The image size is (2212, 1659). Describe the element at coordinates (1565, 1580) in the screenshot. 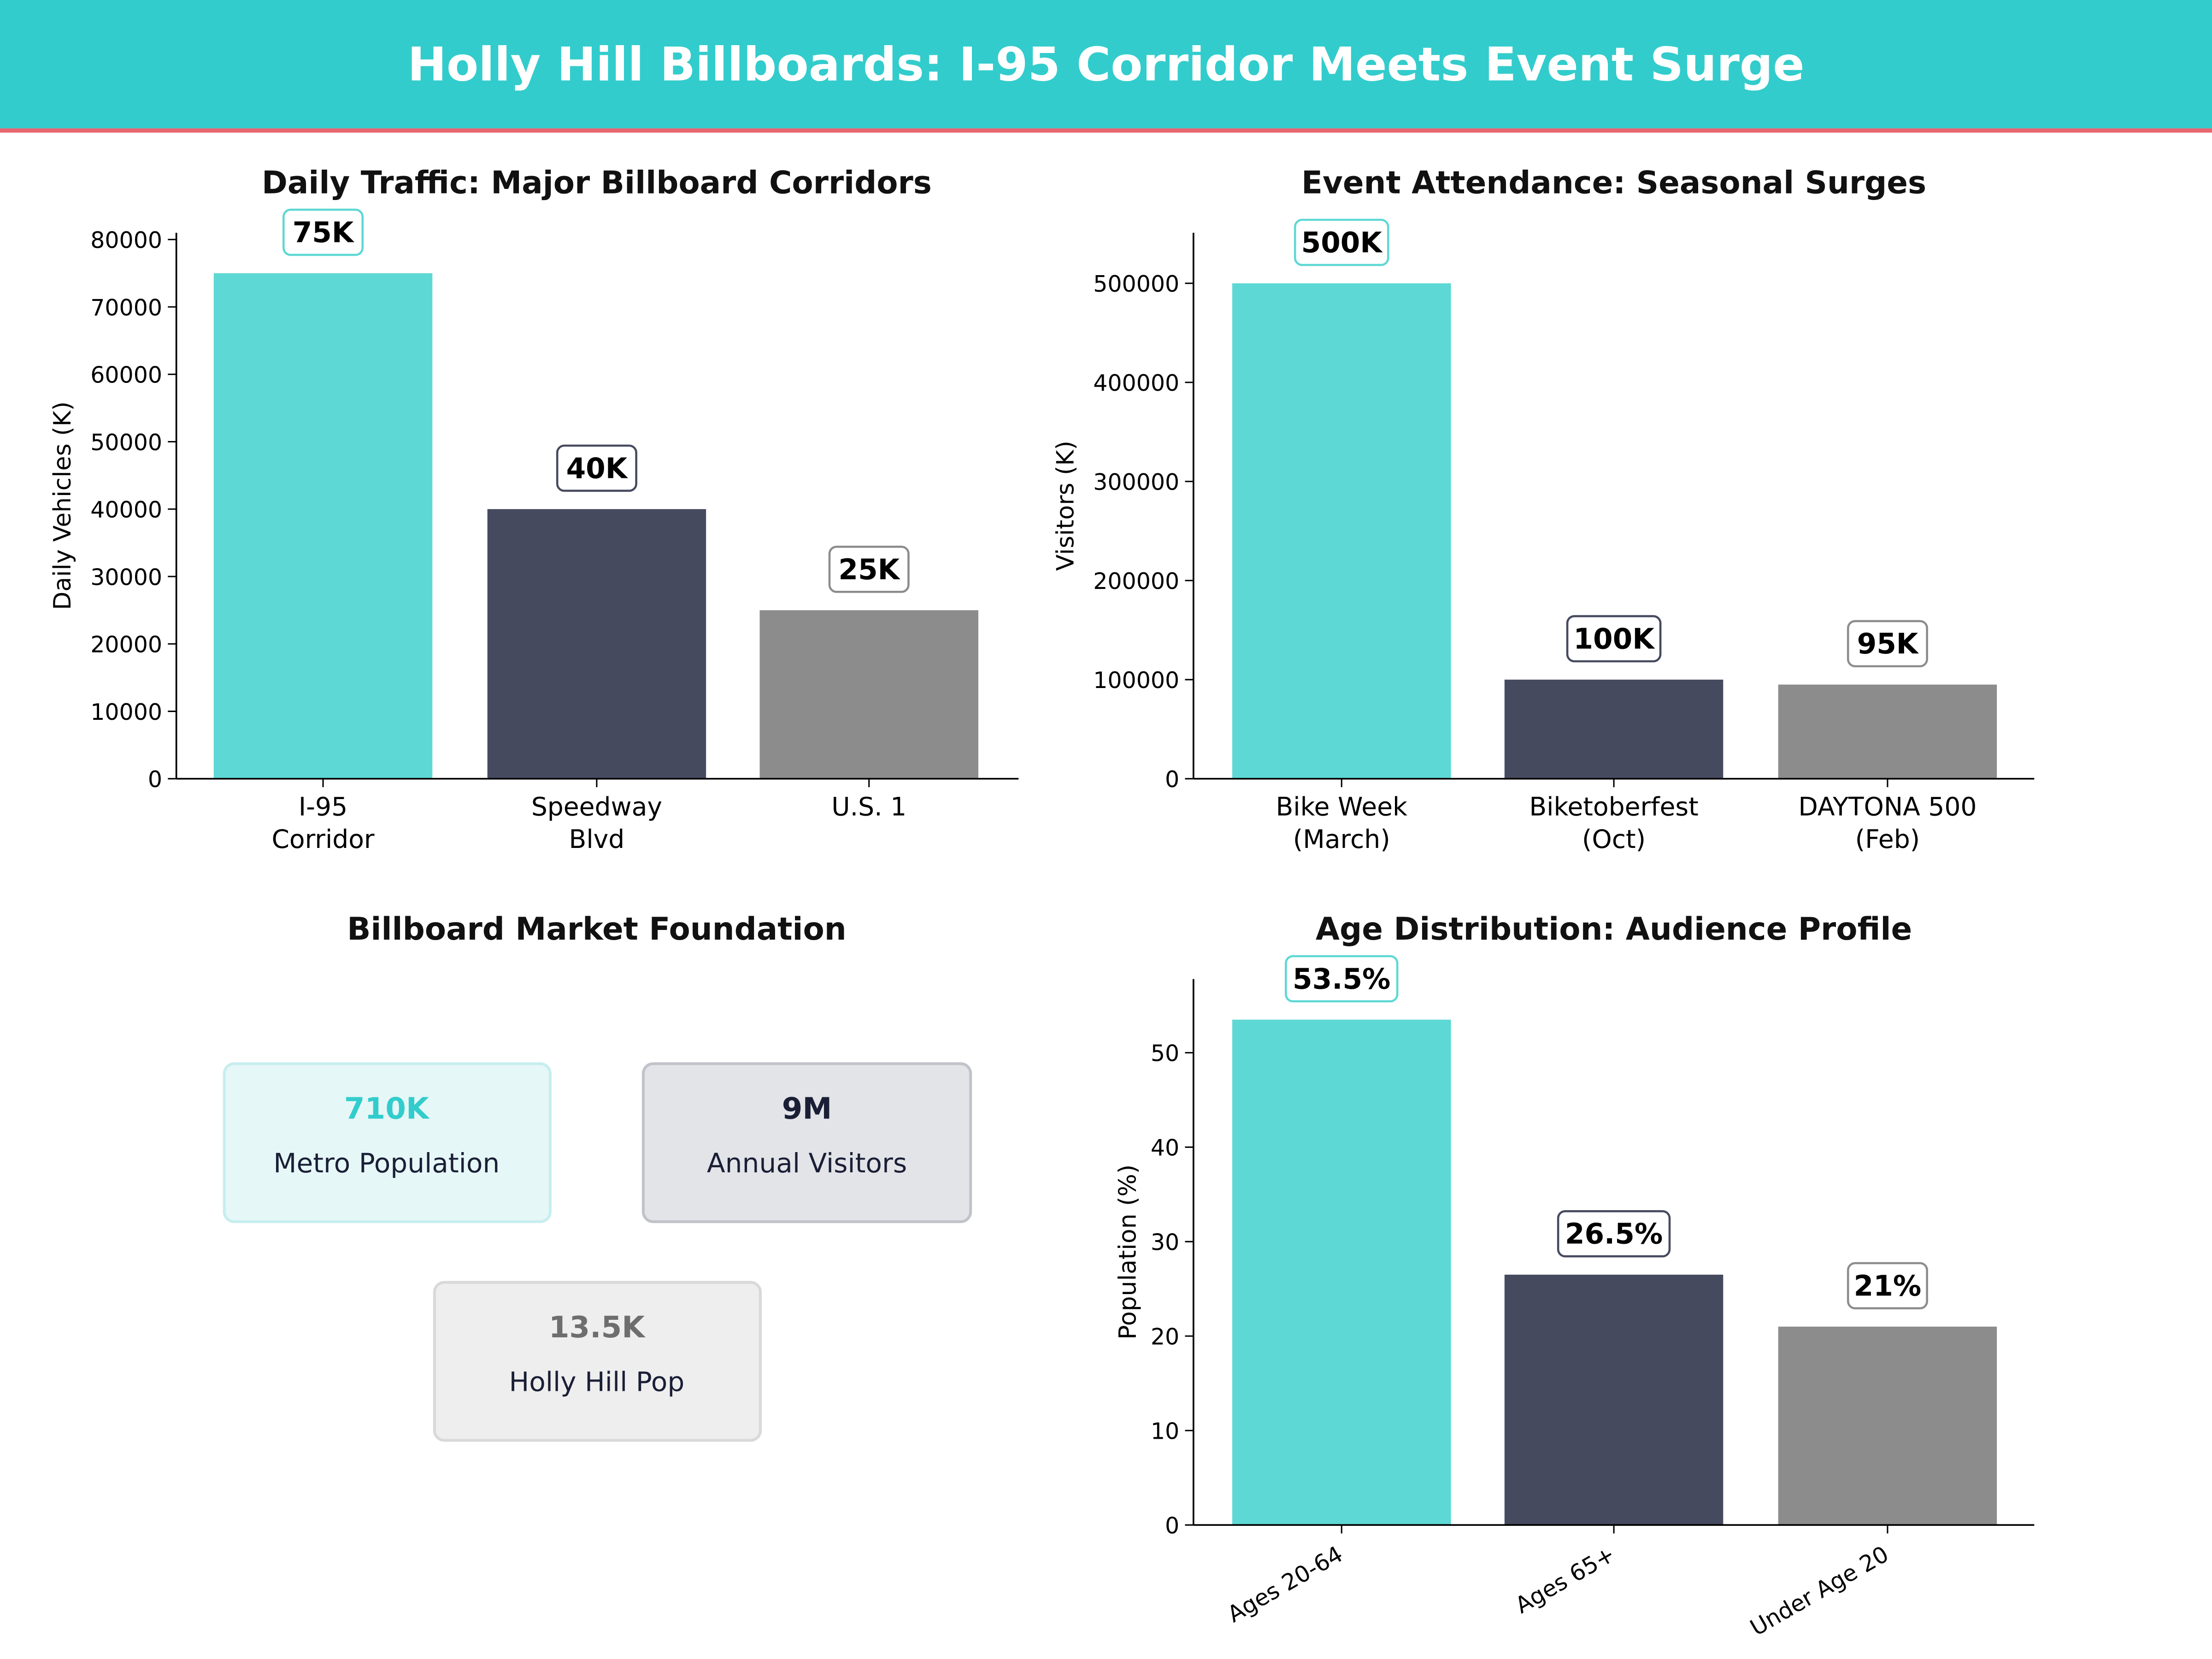

I see `x-tick-label: Ages 65+` at that location.